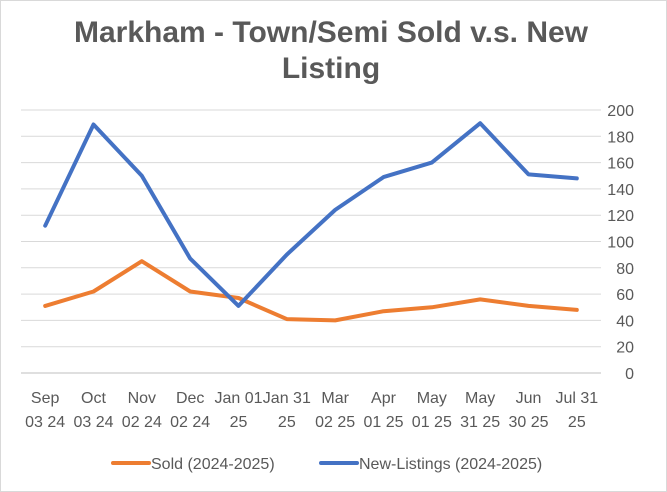 The height and width of the screenshot is (492, 667). Describe the element at coordinates (620, 190) in the screenshot. I see `y-tick-label: 140` at that location.